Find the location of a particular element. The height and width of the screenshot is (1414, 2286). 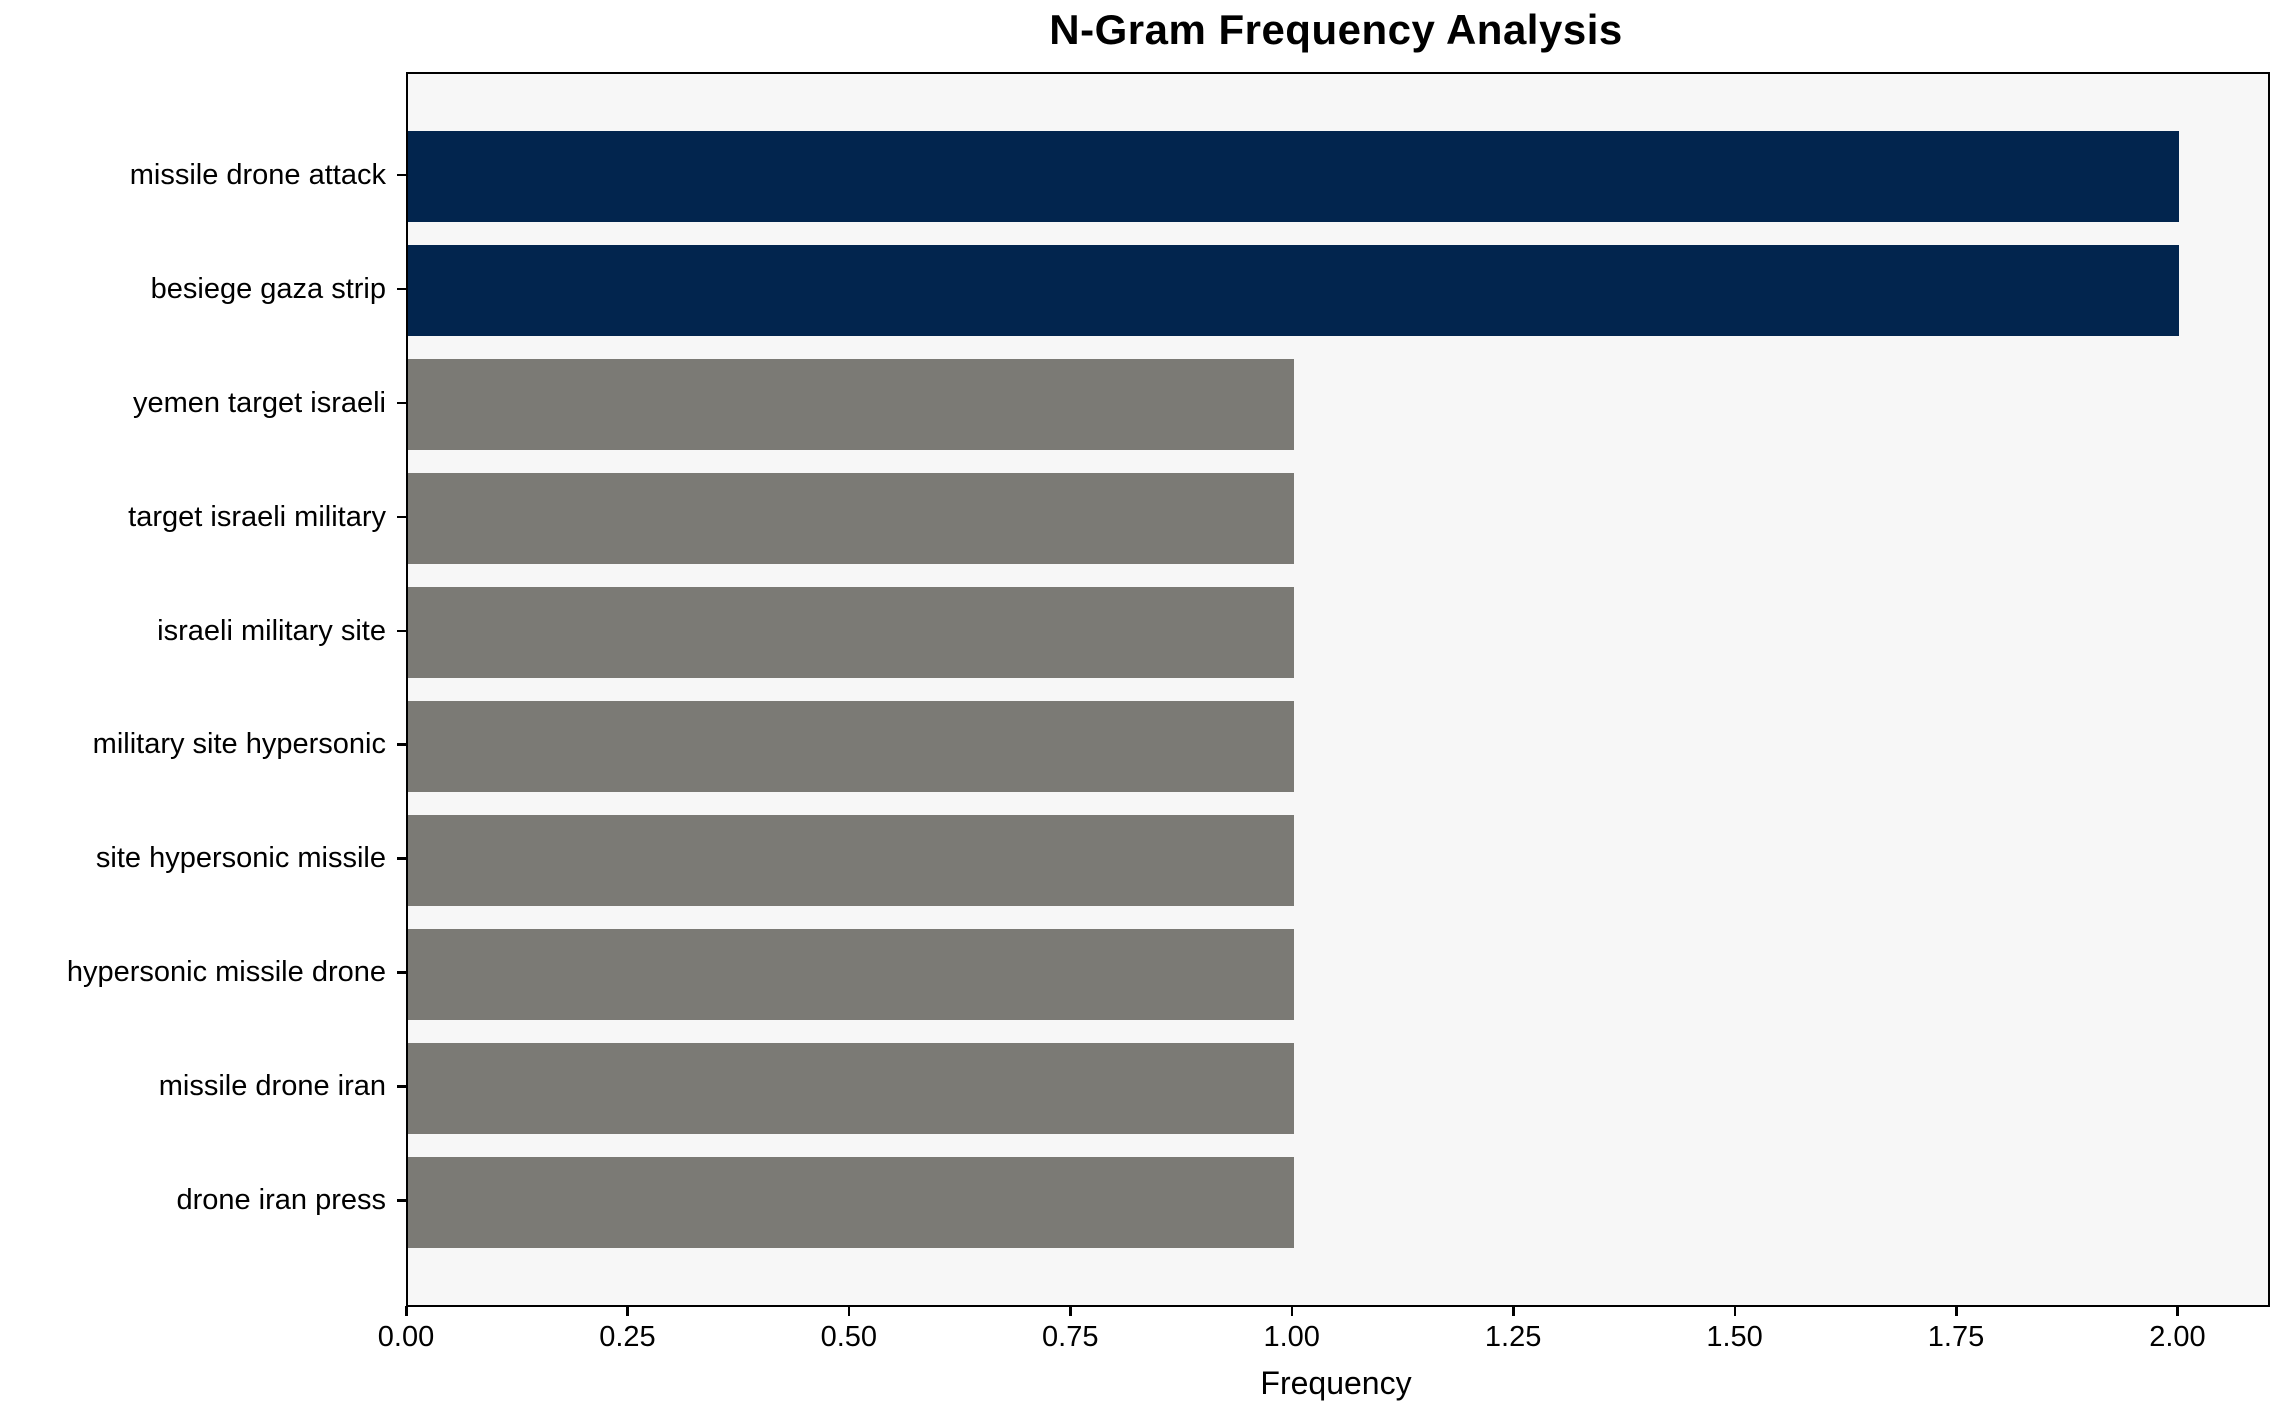

x-tick-label: 1.00 is located at coordinates (1291, 1337).